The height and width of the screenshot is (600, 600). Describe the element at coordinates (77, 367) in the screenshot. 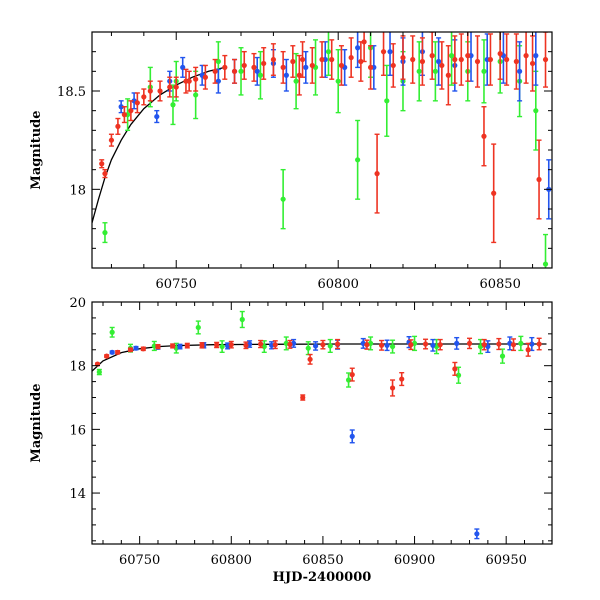

I see `y-tick-label: 18` at that location.